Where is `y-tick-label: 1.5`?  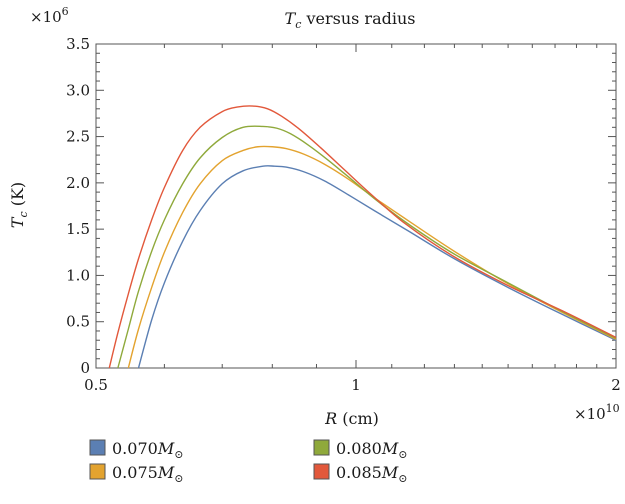 y-tick-label: 1.5 is located at coordinates (78, 229).